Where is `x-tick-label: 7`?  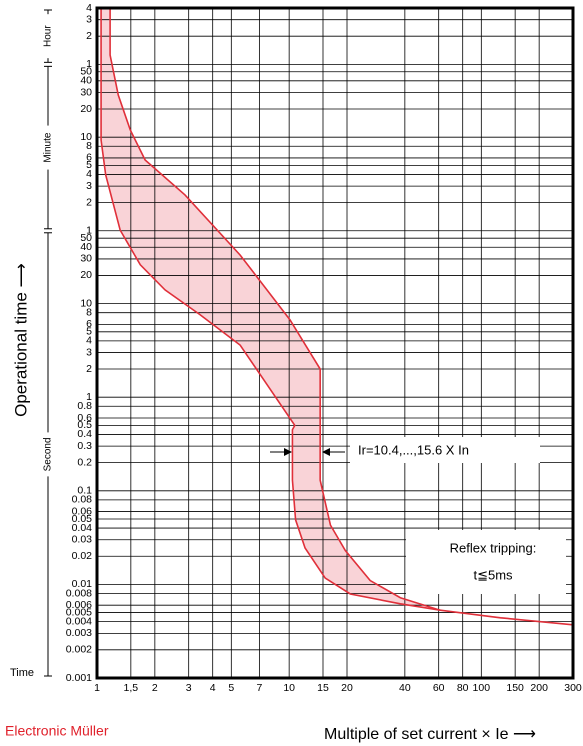
x-tick-label: 7 is located at coordinates (259, 688).